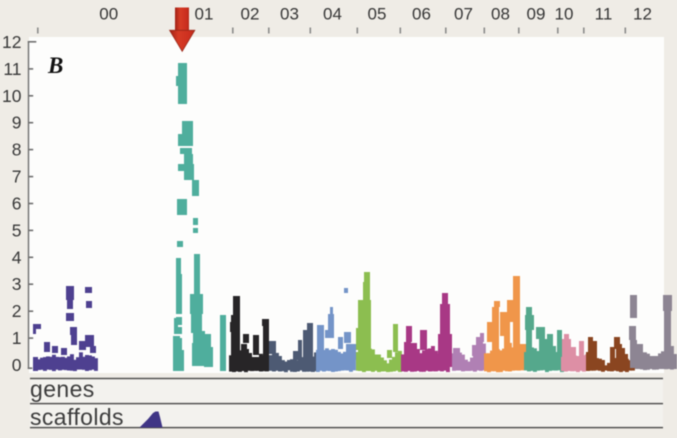 This screenshot has height=438, width=677. What do you see at coordinates (62, 389) in the screenshot?
I see `svg-text: genes` at bounding box center [62, 389].